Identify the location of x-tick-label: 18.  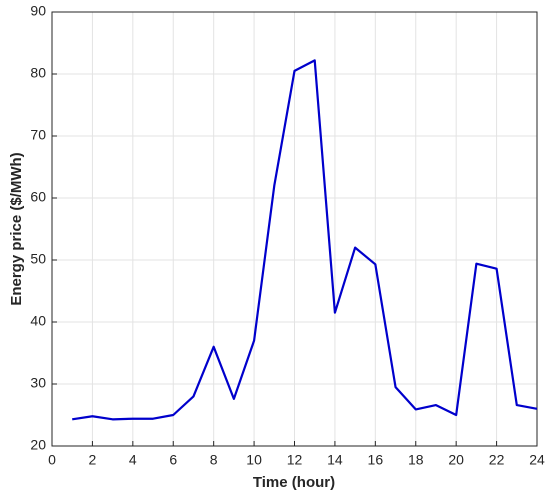
(416, 460).